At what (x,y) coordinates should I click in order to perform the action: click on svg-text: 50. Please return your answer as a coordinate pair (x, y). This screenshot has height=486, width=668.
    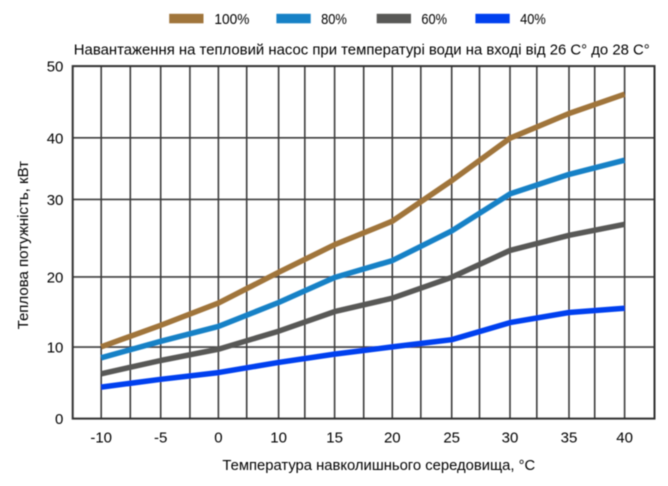
    Looking at the image, I should click on (55, 67).